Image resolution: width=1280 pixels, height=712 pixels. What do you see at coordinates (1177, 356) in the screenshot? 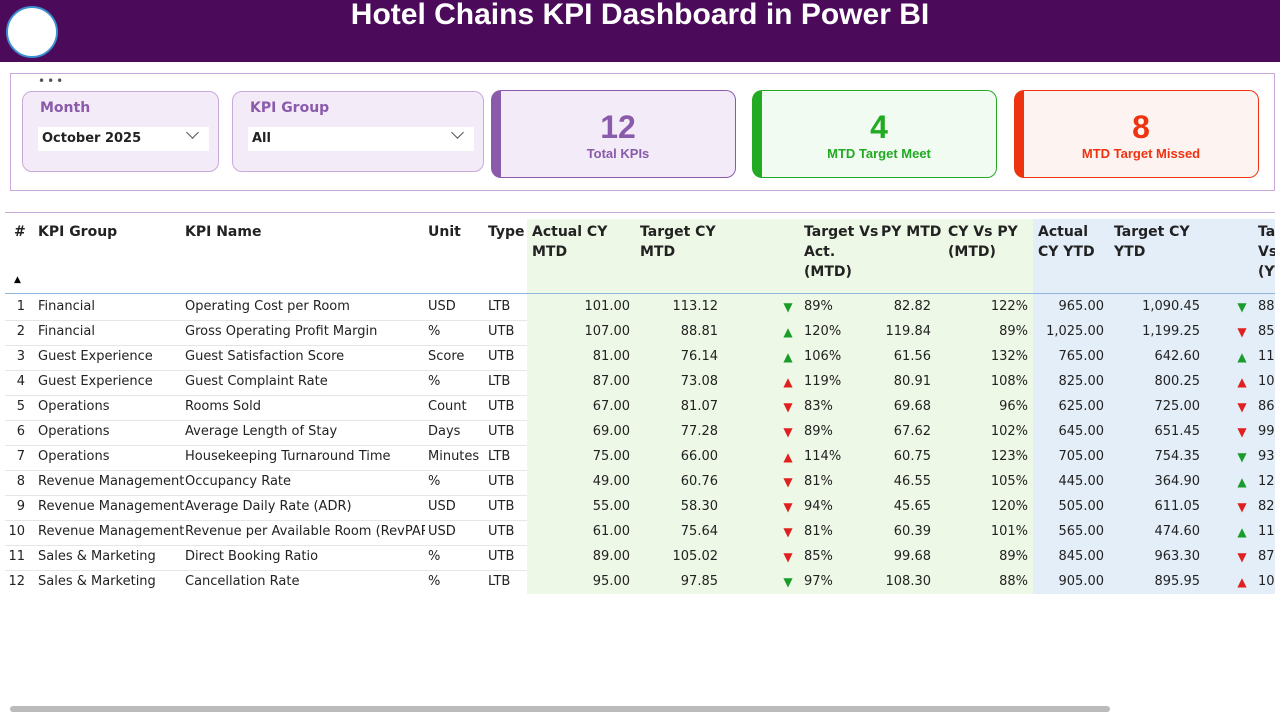
I see `table-cell: 642.60` at bounding box center [1177, 356].